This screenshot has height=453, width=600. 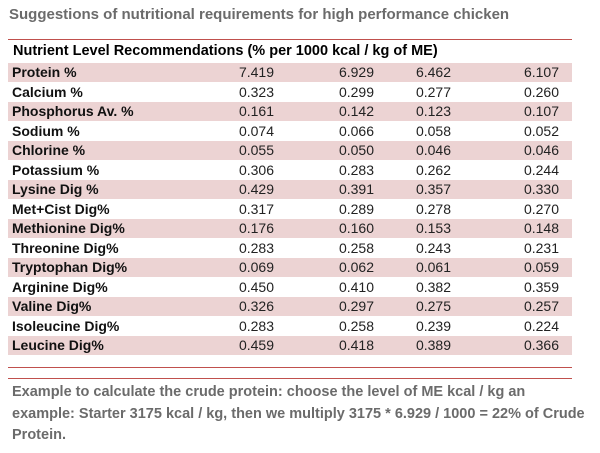 I want to click on nutrient-name: Sodium %, so click(x=46, y=130).